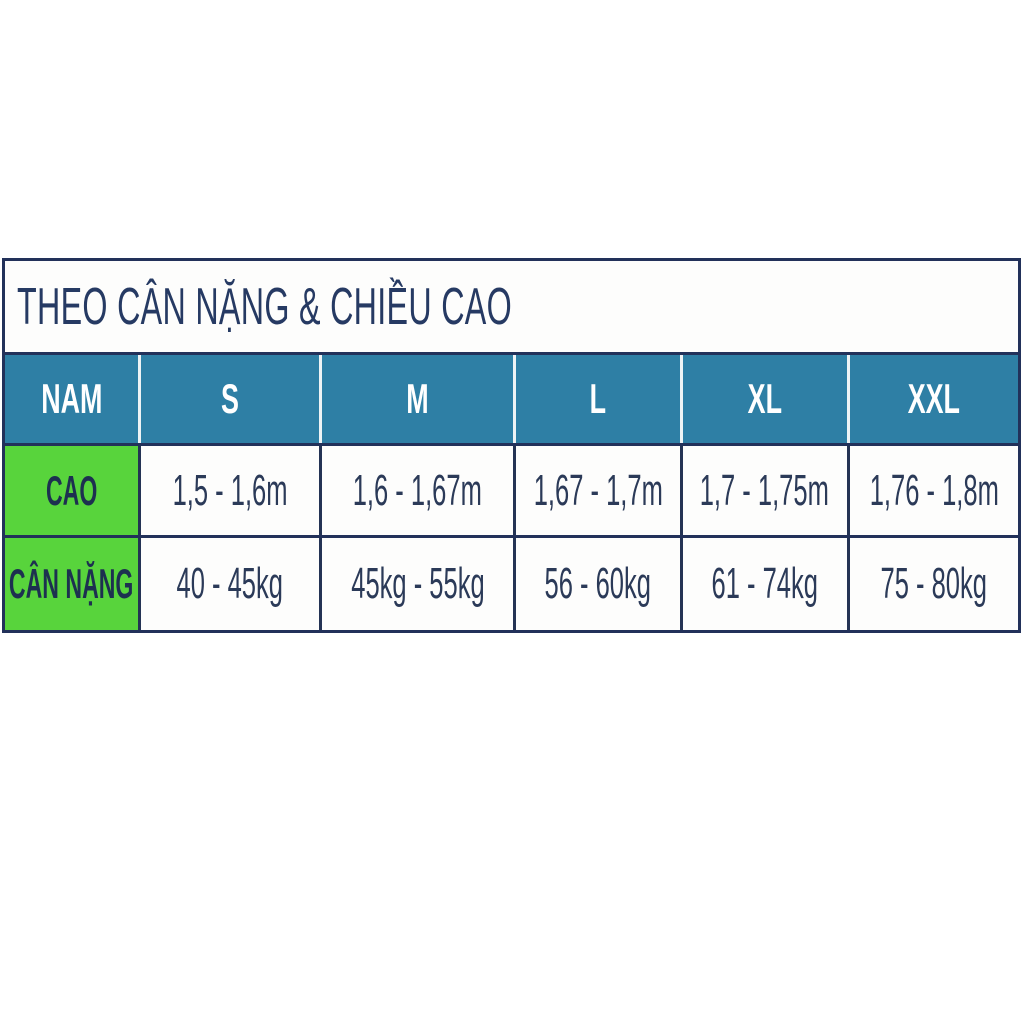 The height and width of the screenshot is (1024, 1024). I want to click on header-label: XXL, so click(933, 398).